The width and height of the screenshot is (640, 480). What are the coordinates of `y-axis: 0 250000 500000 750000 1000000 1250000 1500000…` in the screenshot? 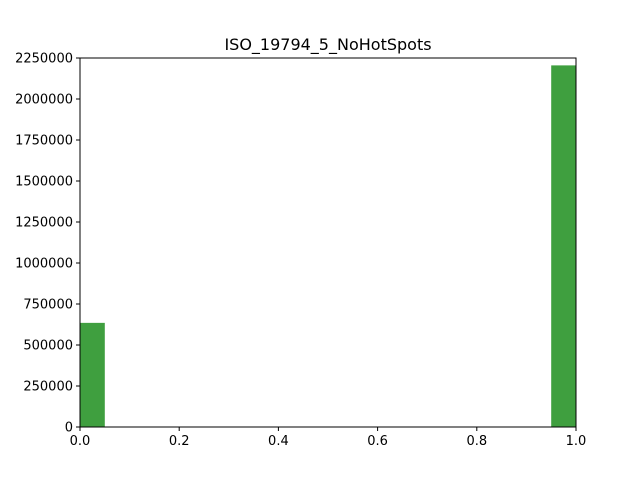 It's located at (47, 244).